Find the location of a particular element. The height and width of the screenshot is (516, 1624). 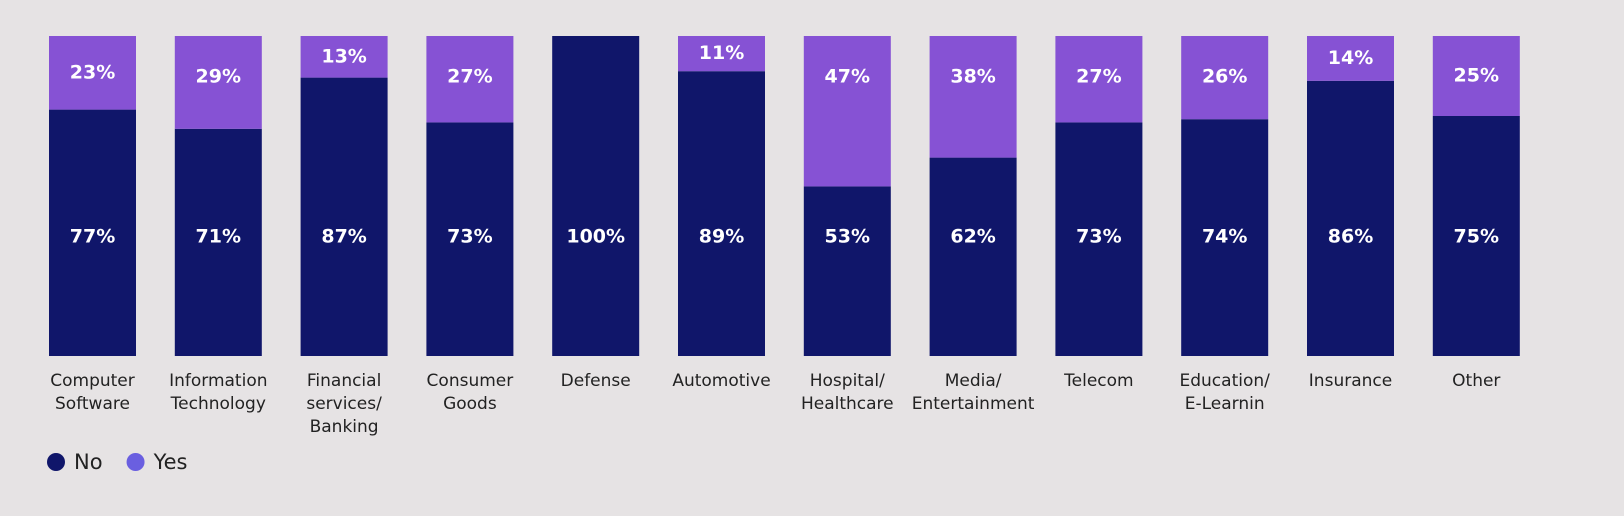

x-tick-label: Media/ Entertainment is located at coordinates (973, 392).